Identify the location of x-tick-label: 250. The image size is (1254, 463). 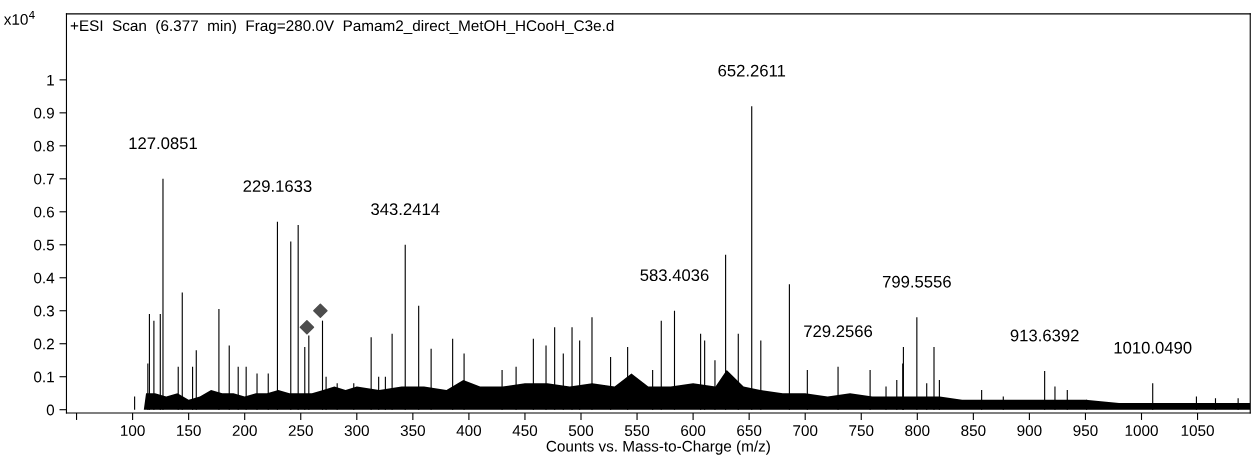
(300, 431).